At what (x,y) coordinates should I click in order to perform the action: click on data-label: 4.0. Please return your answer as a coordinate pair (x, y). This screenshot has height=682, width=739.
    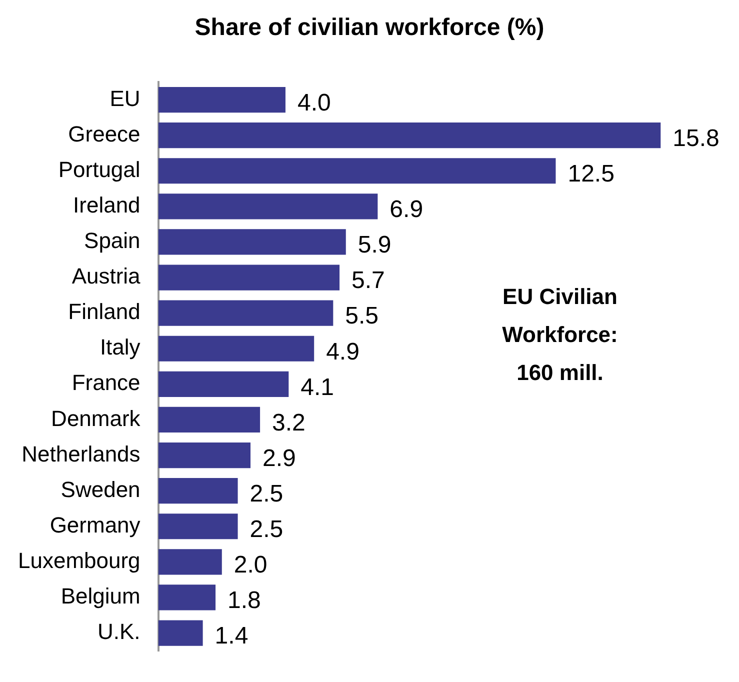
    Looking at the image, I should click on (314, 102).